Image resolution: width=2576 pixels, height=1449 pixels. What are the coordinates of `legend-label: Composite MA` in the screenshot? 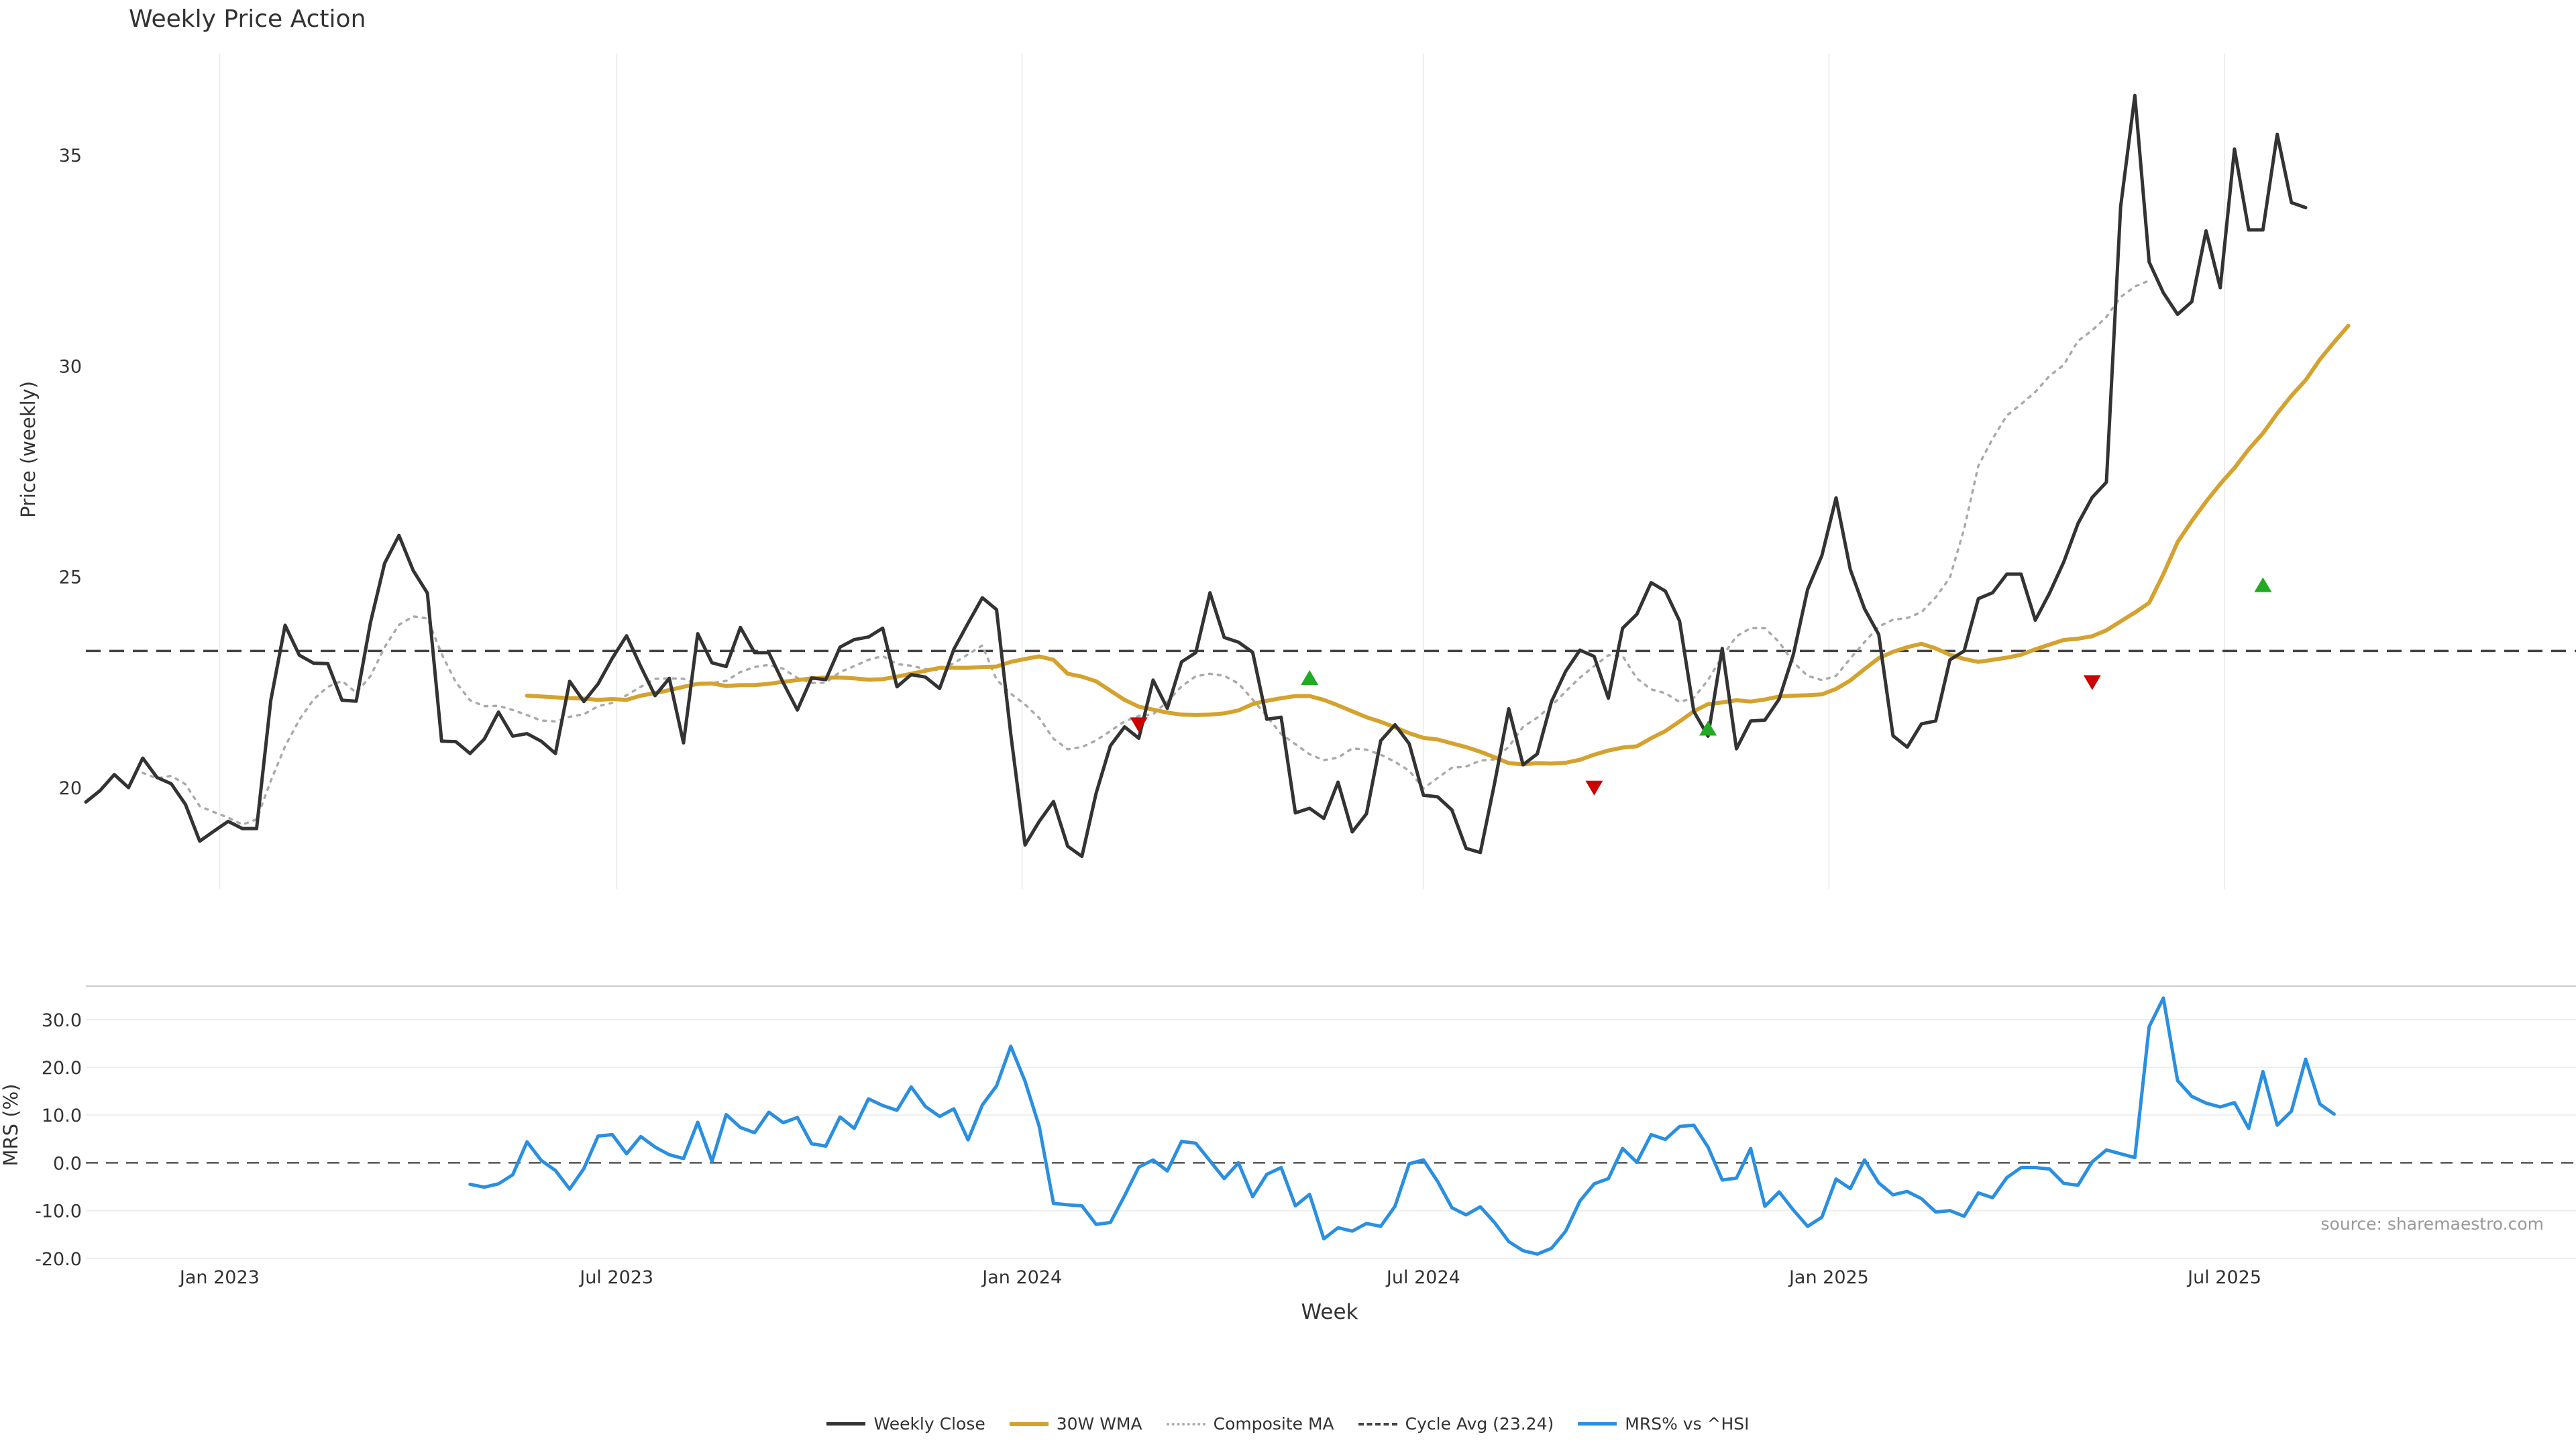 It's located at (1273, 1424).